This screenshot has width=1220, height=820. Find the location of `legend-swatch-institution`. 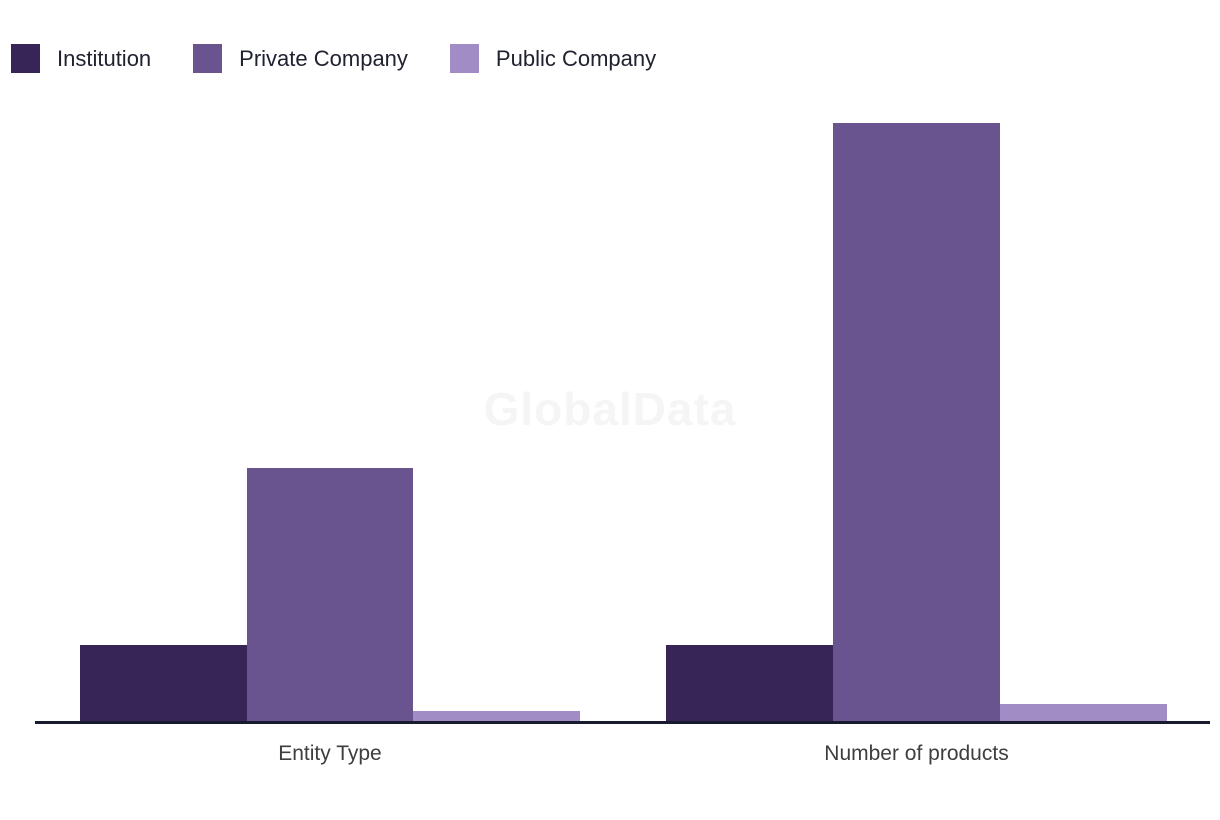

legend-swatch-institution is located at coordinates (25, 58).